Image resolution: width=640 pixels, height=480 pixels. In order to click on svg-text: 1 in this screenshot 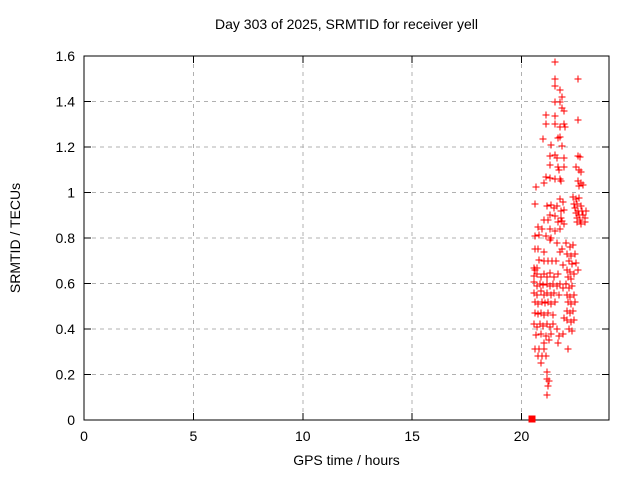, I will do `click(71, 193)`.